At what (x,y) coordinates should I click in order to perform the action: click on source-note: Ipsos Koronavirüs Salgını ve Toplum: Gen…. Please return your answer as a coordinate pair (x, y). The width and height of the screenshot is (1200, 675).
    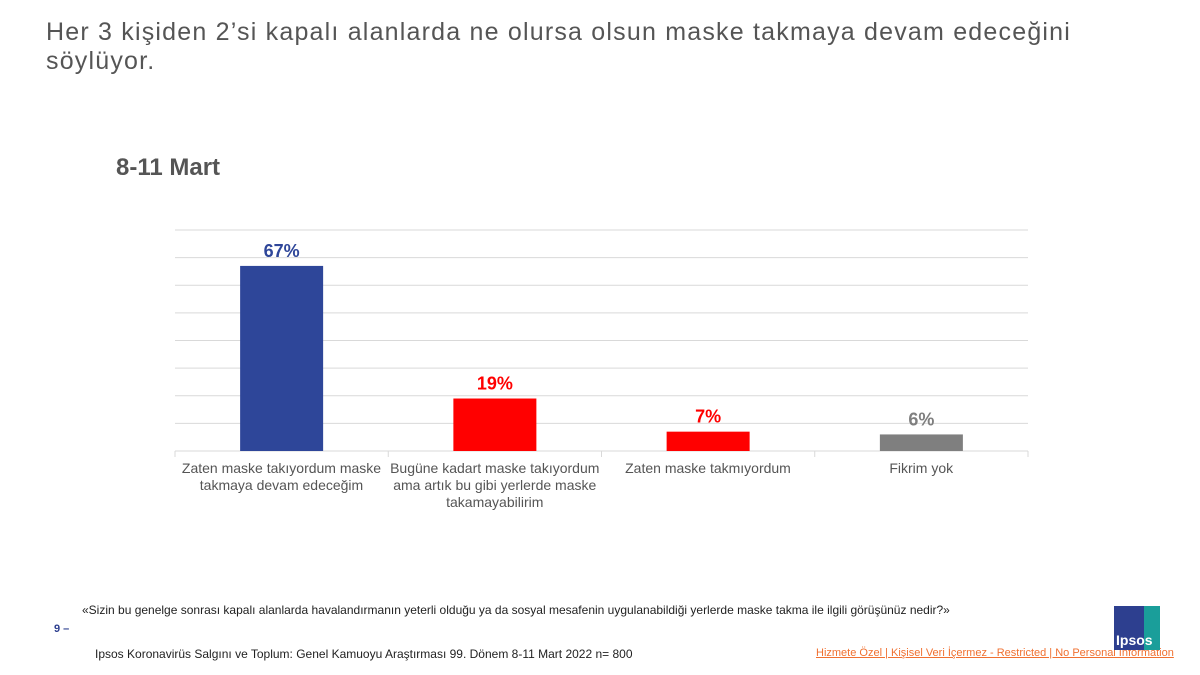
    Looking at the image, I should click on (364, 654).